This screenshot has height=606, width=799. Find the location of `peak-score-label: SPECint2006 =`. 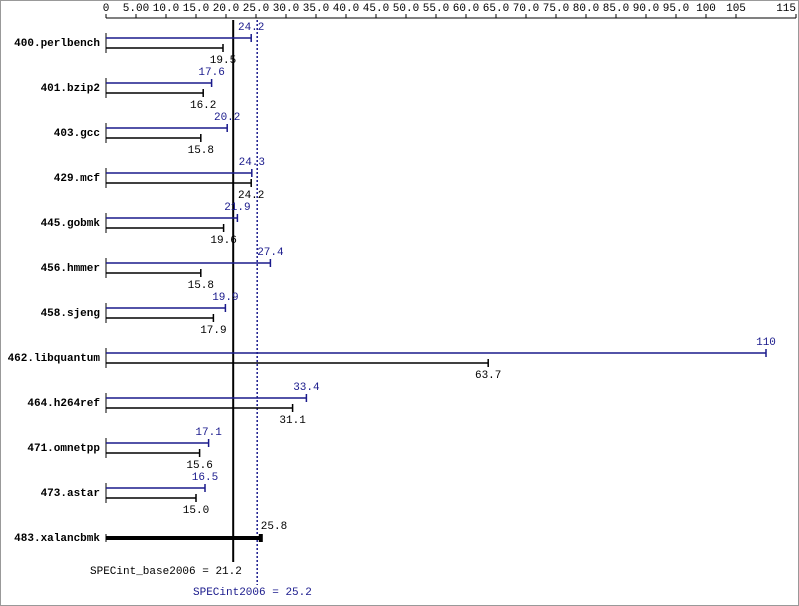

peak-score-label: SPECint2006 = is located at coordinates (236, 593).